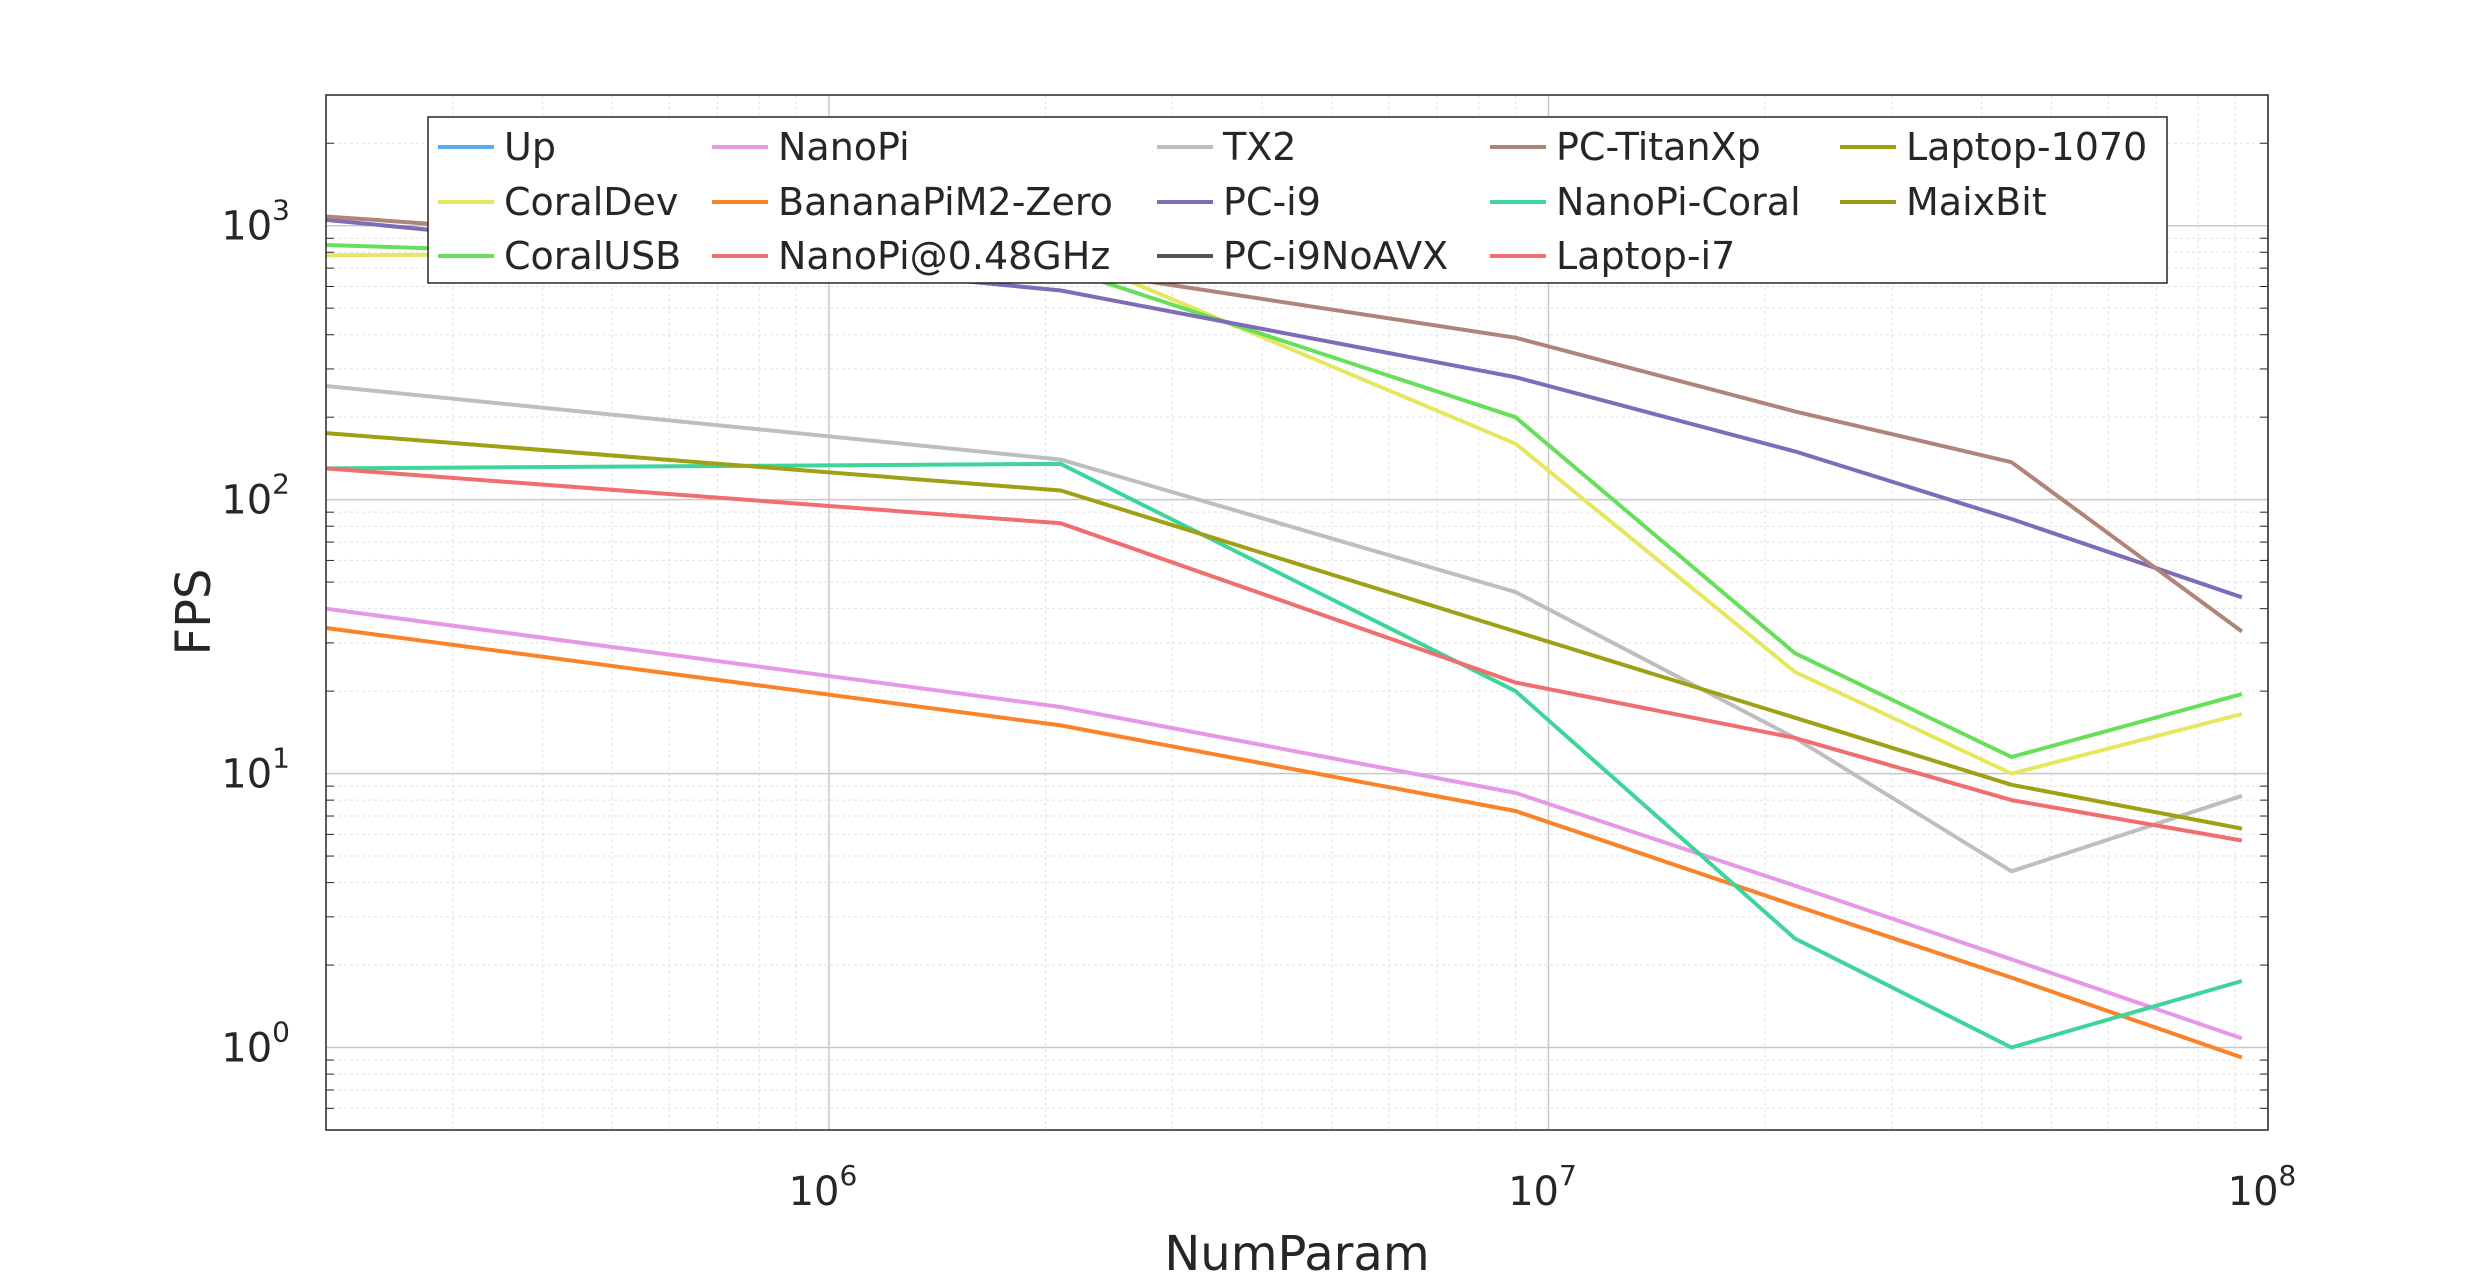 Image resolution: width=2480 pixels, height=1277 pixels. I want to click on x-tick-label: 10⁶, so click(823, 1187).